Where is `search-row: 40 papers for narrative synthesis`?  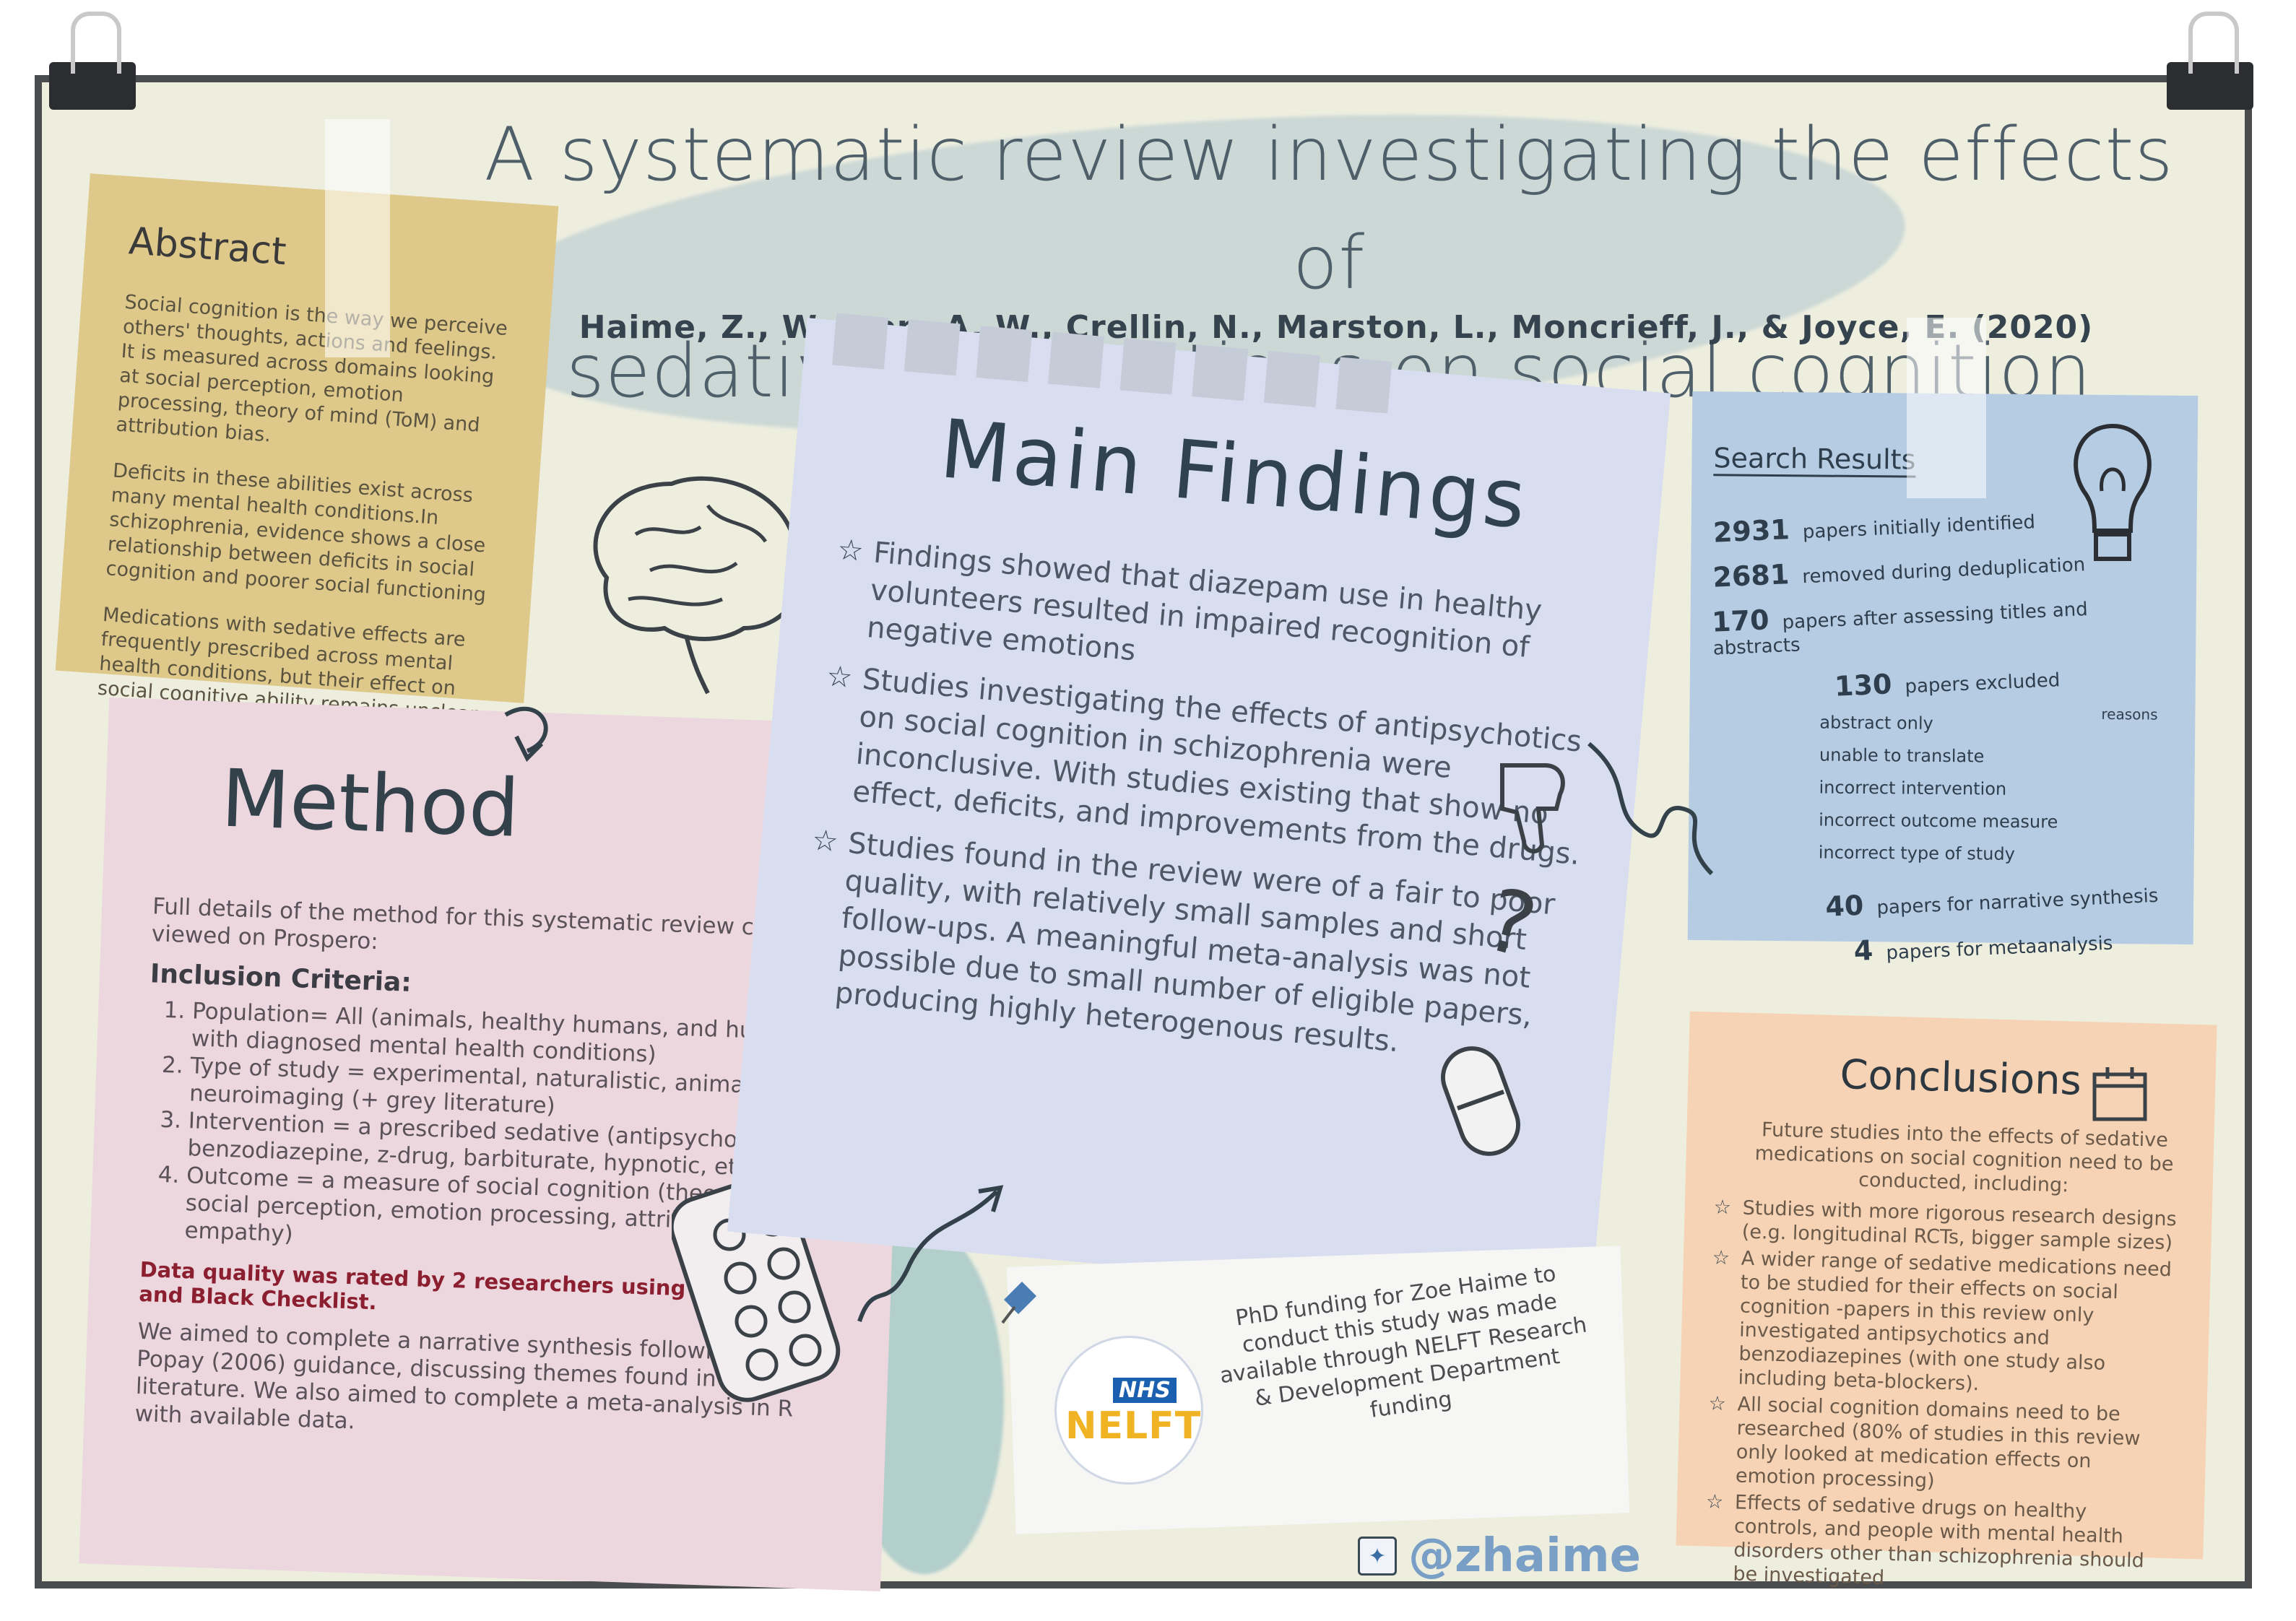
search-row: 40 papers for narrative synthesis is located at coordinates (1994, 899).